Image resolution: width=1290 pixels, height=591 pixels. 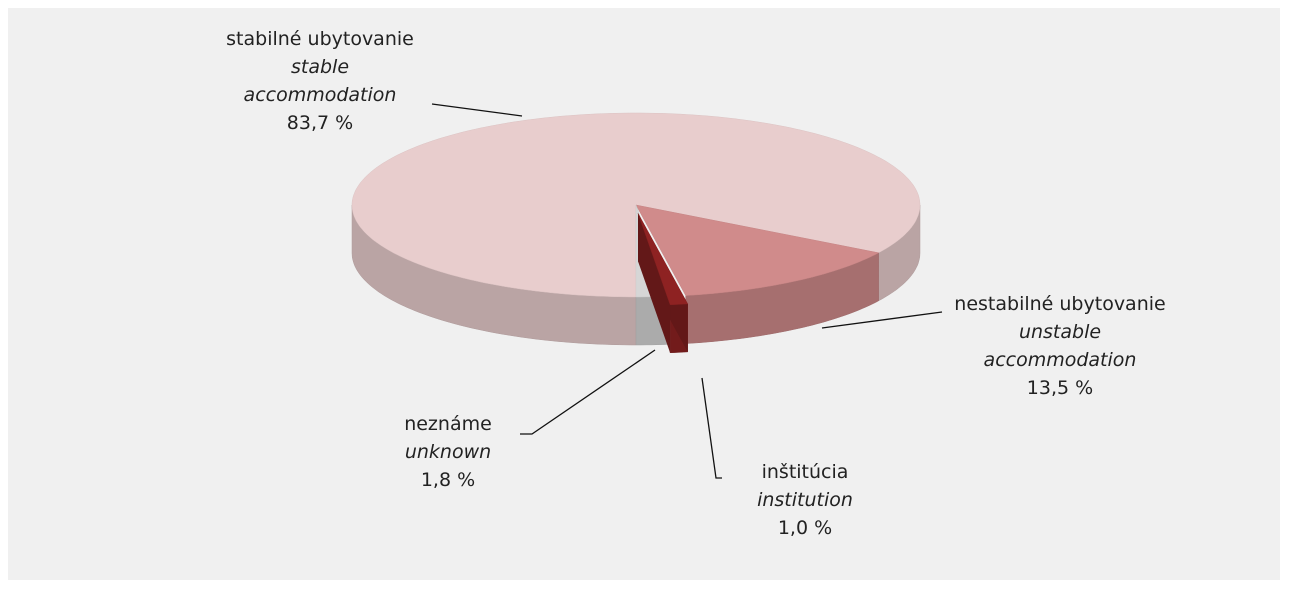 I want to click on label-sk: nestabilné ubytovanie, so click(x=1060, y=304).